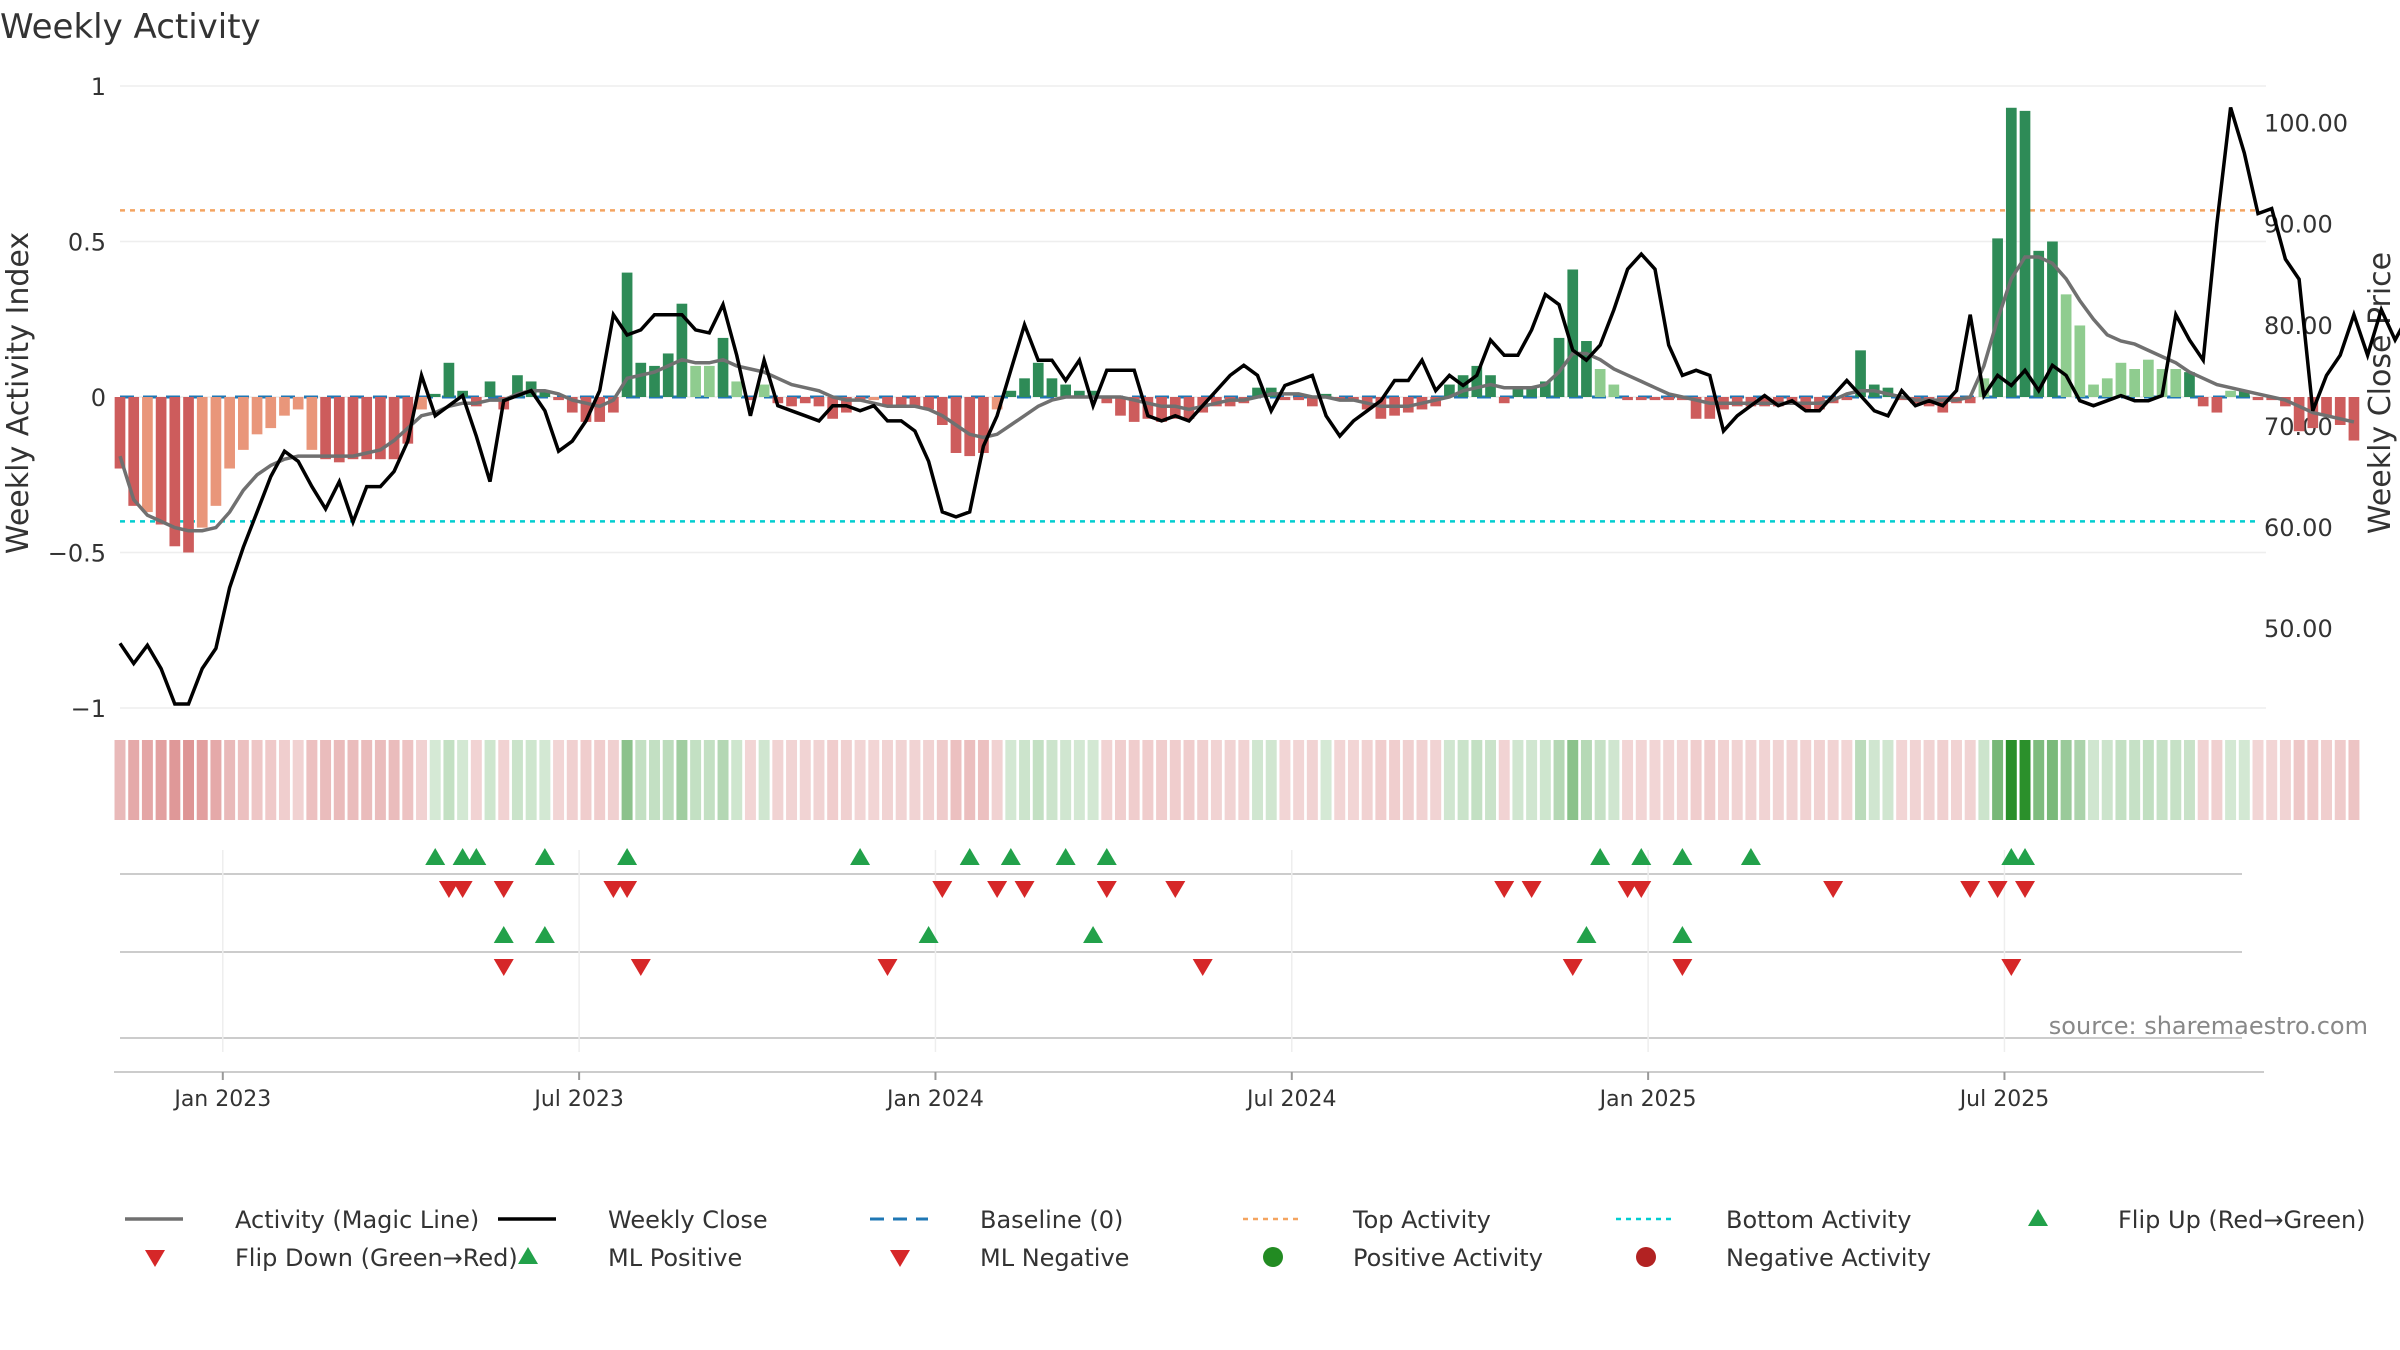  What do you see at coordinates (1273, 1257) in the screenshot?
I see `legend-swatch-positive-dot` at bounding box center [1273, 1257].